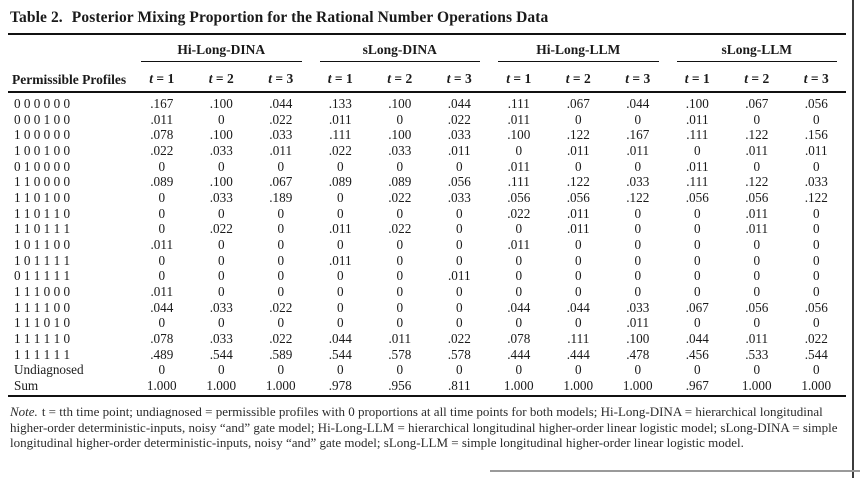 The width and height of the screenshot is (860, 478). I want to click on group-label: Hi-Long-LLM, so click(578, 52).